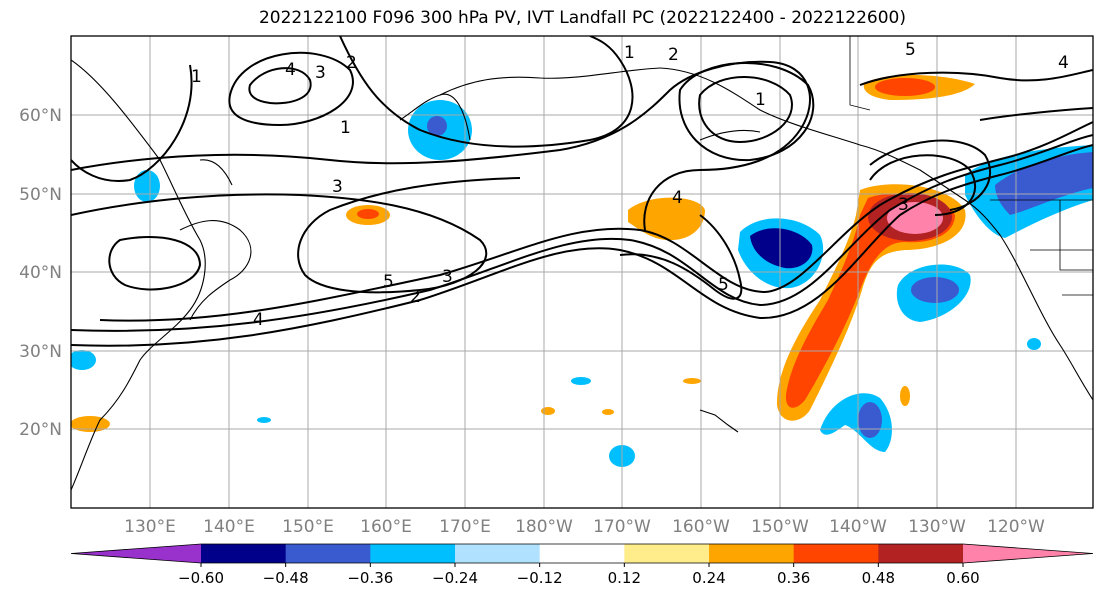 The image size is (1105, 601). Describe the element at coordinates (40, 116) in the screenshot. I see `lat-label: 60°N` at that location.